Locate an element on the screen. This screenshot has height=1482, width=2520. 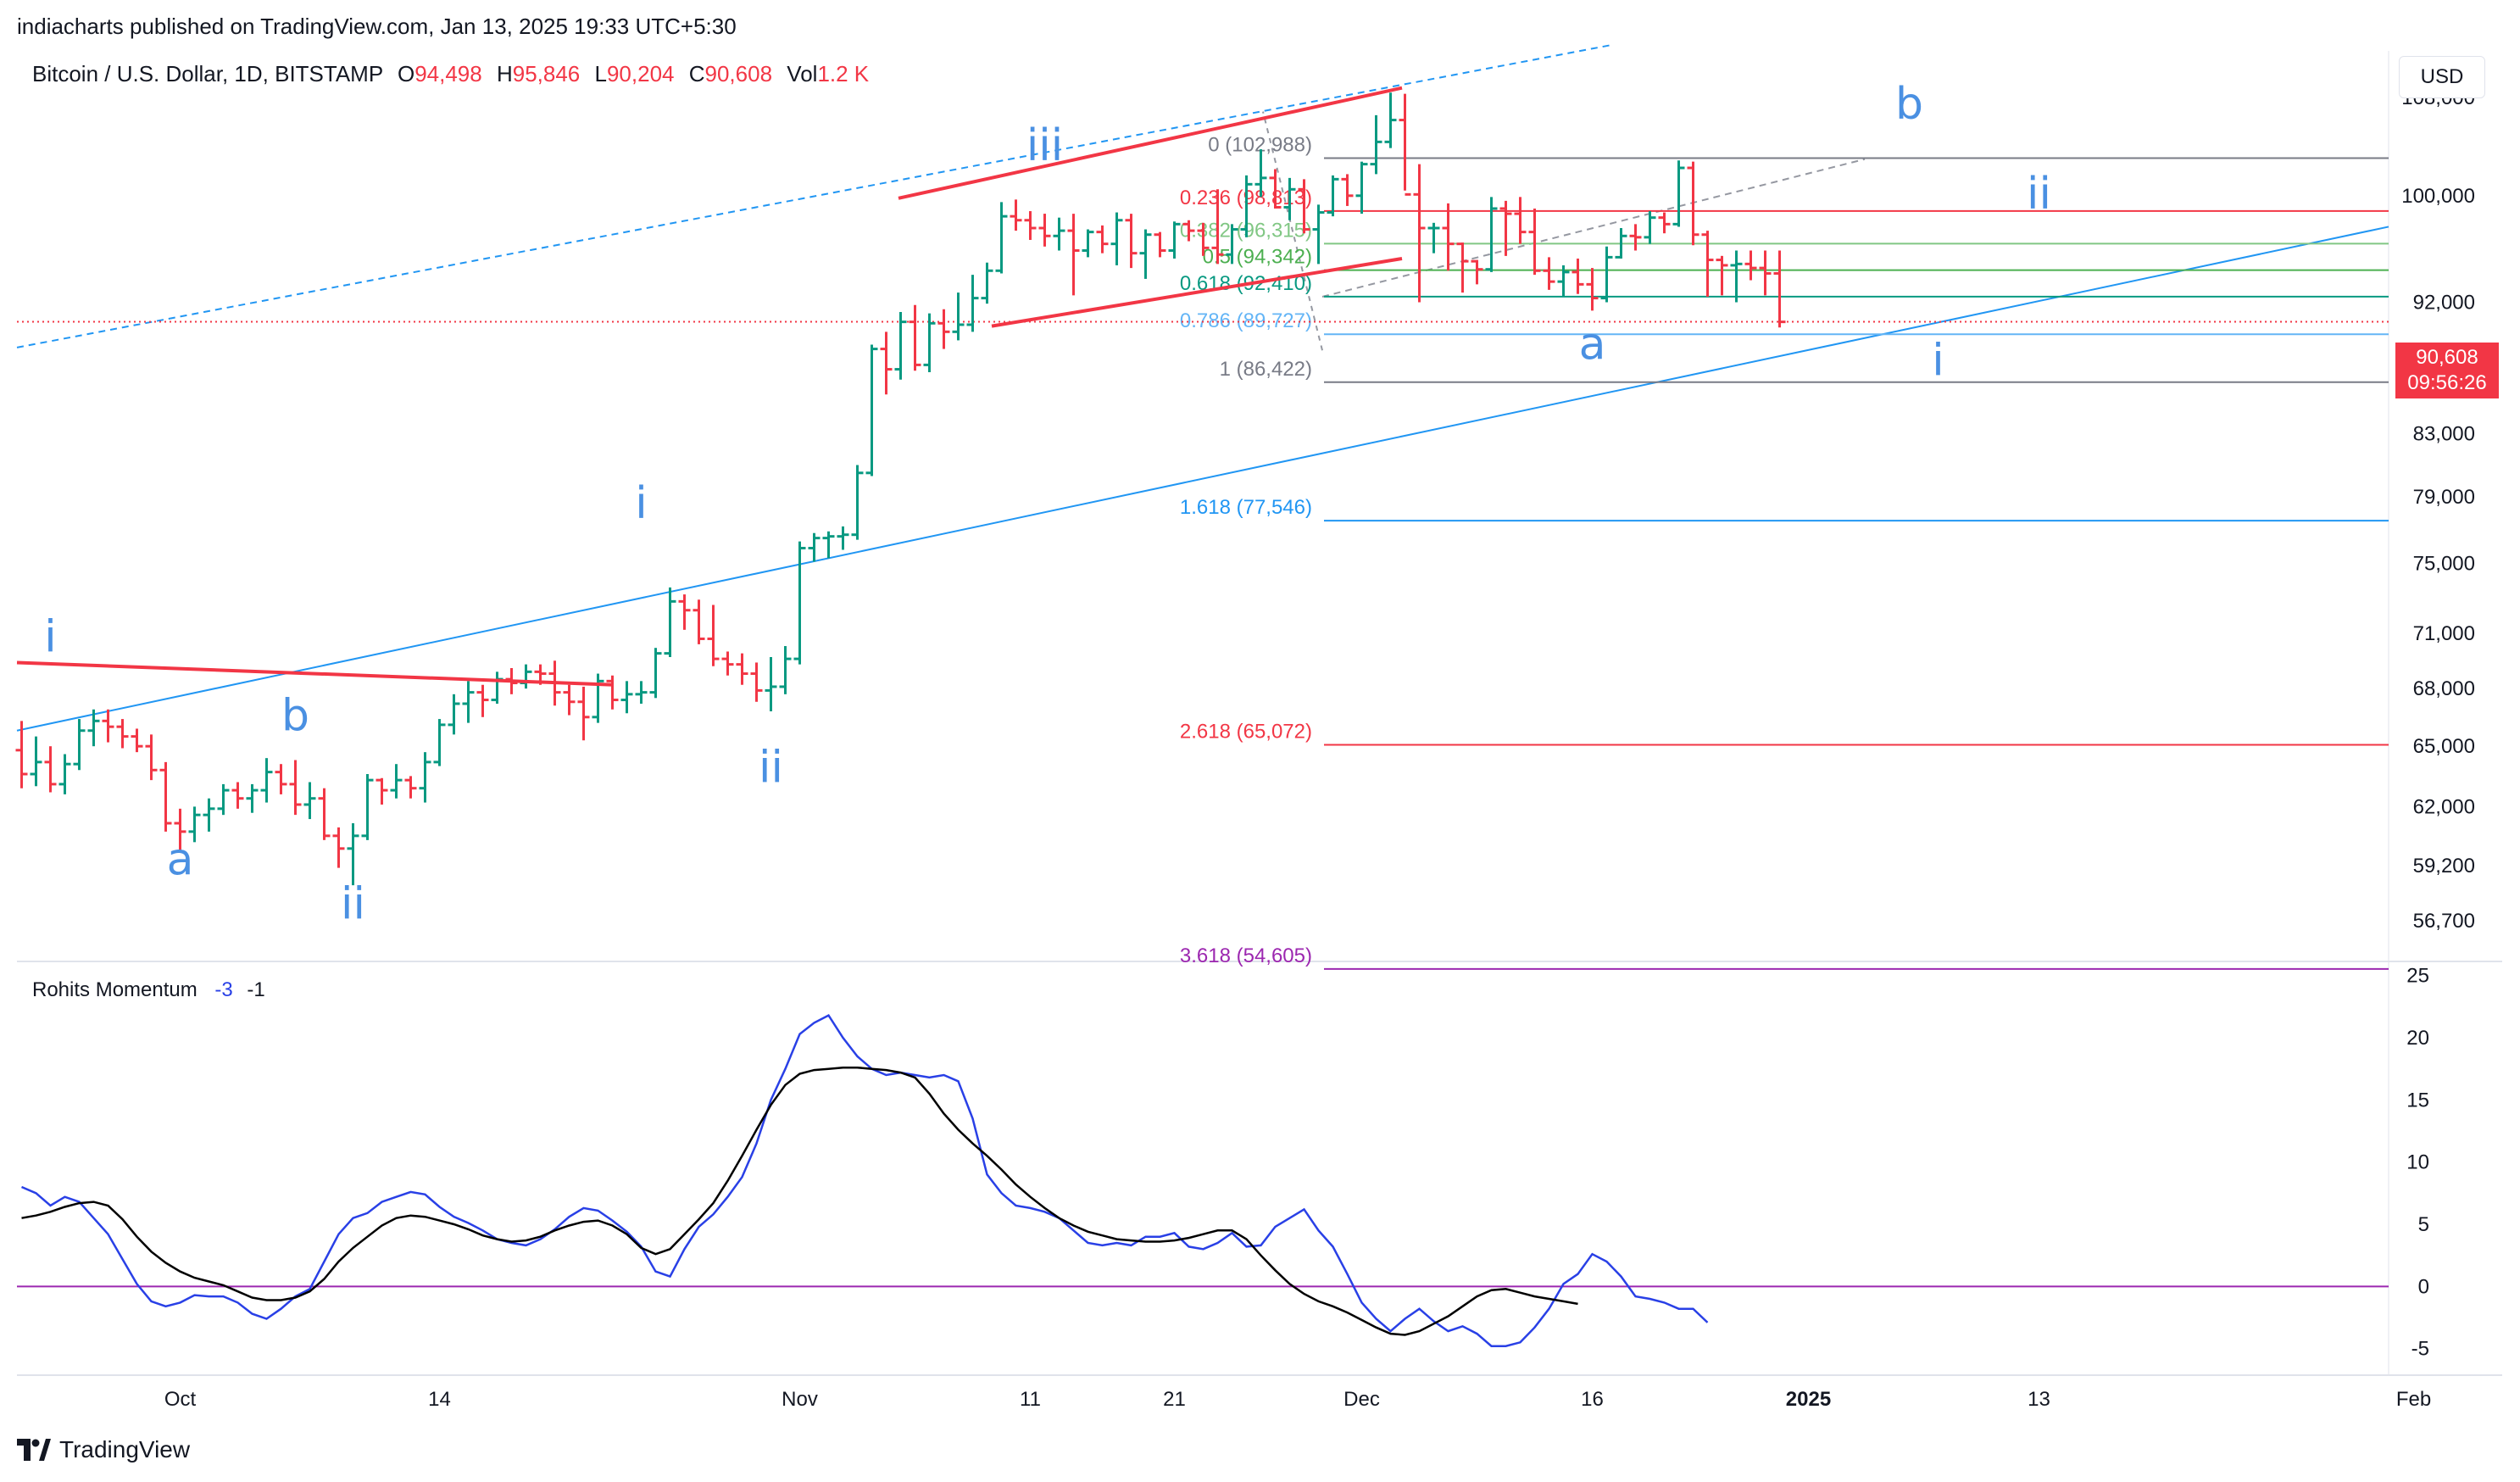
time-axis-tick-label: Oct is located at coordinates (180, 1399).